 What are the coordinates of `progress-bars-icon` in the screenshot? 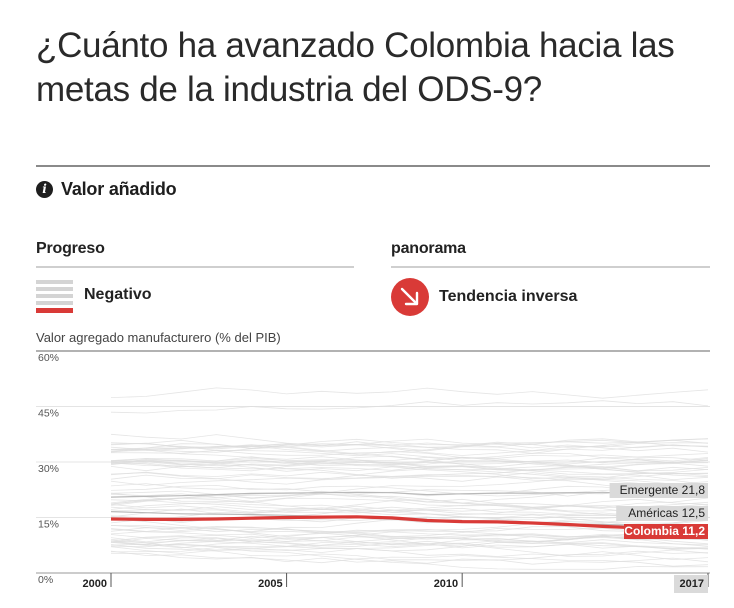 It's located at (54, 297).